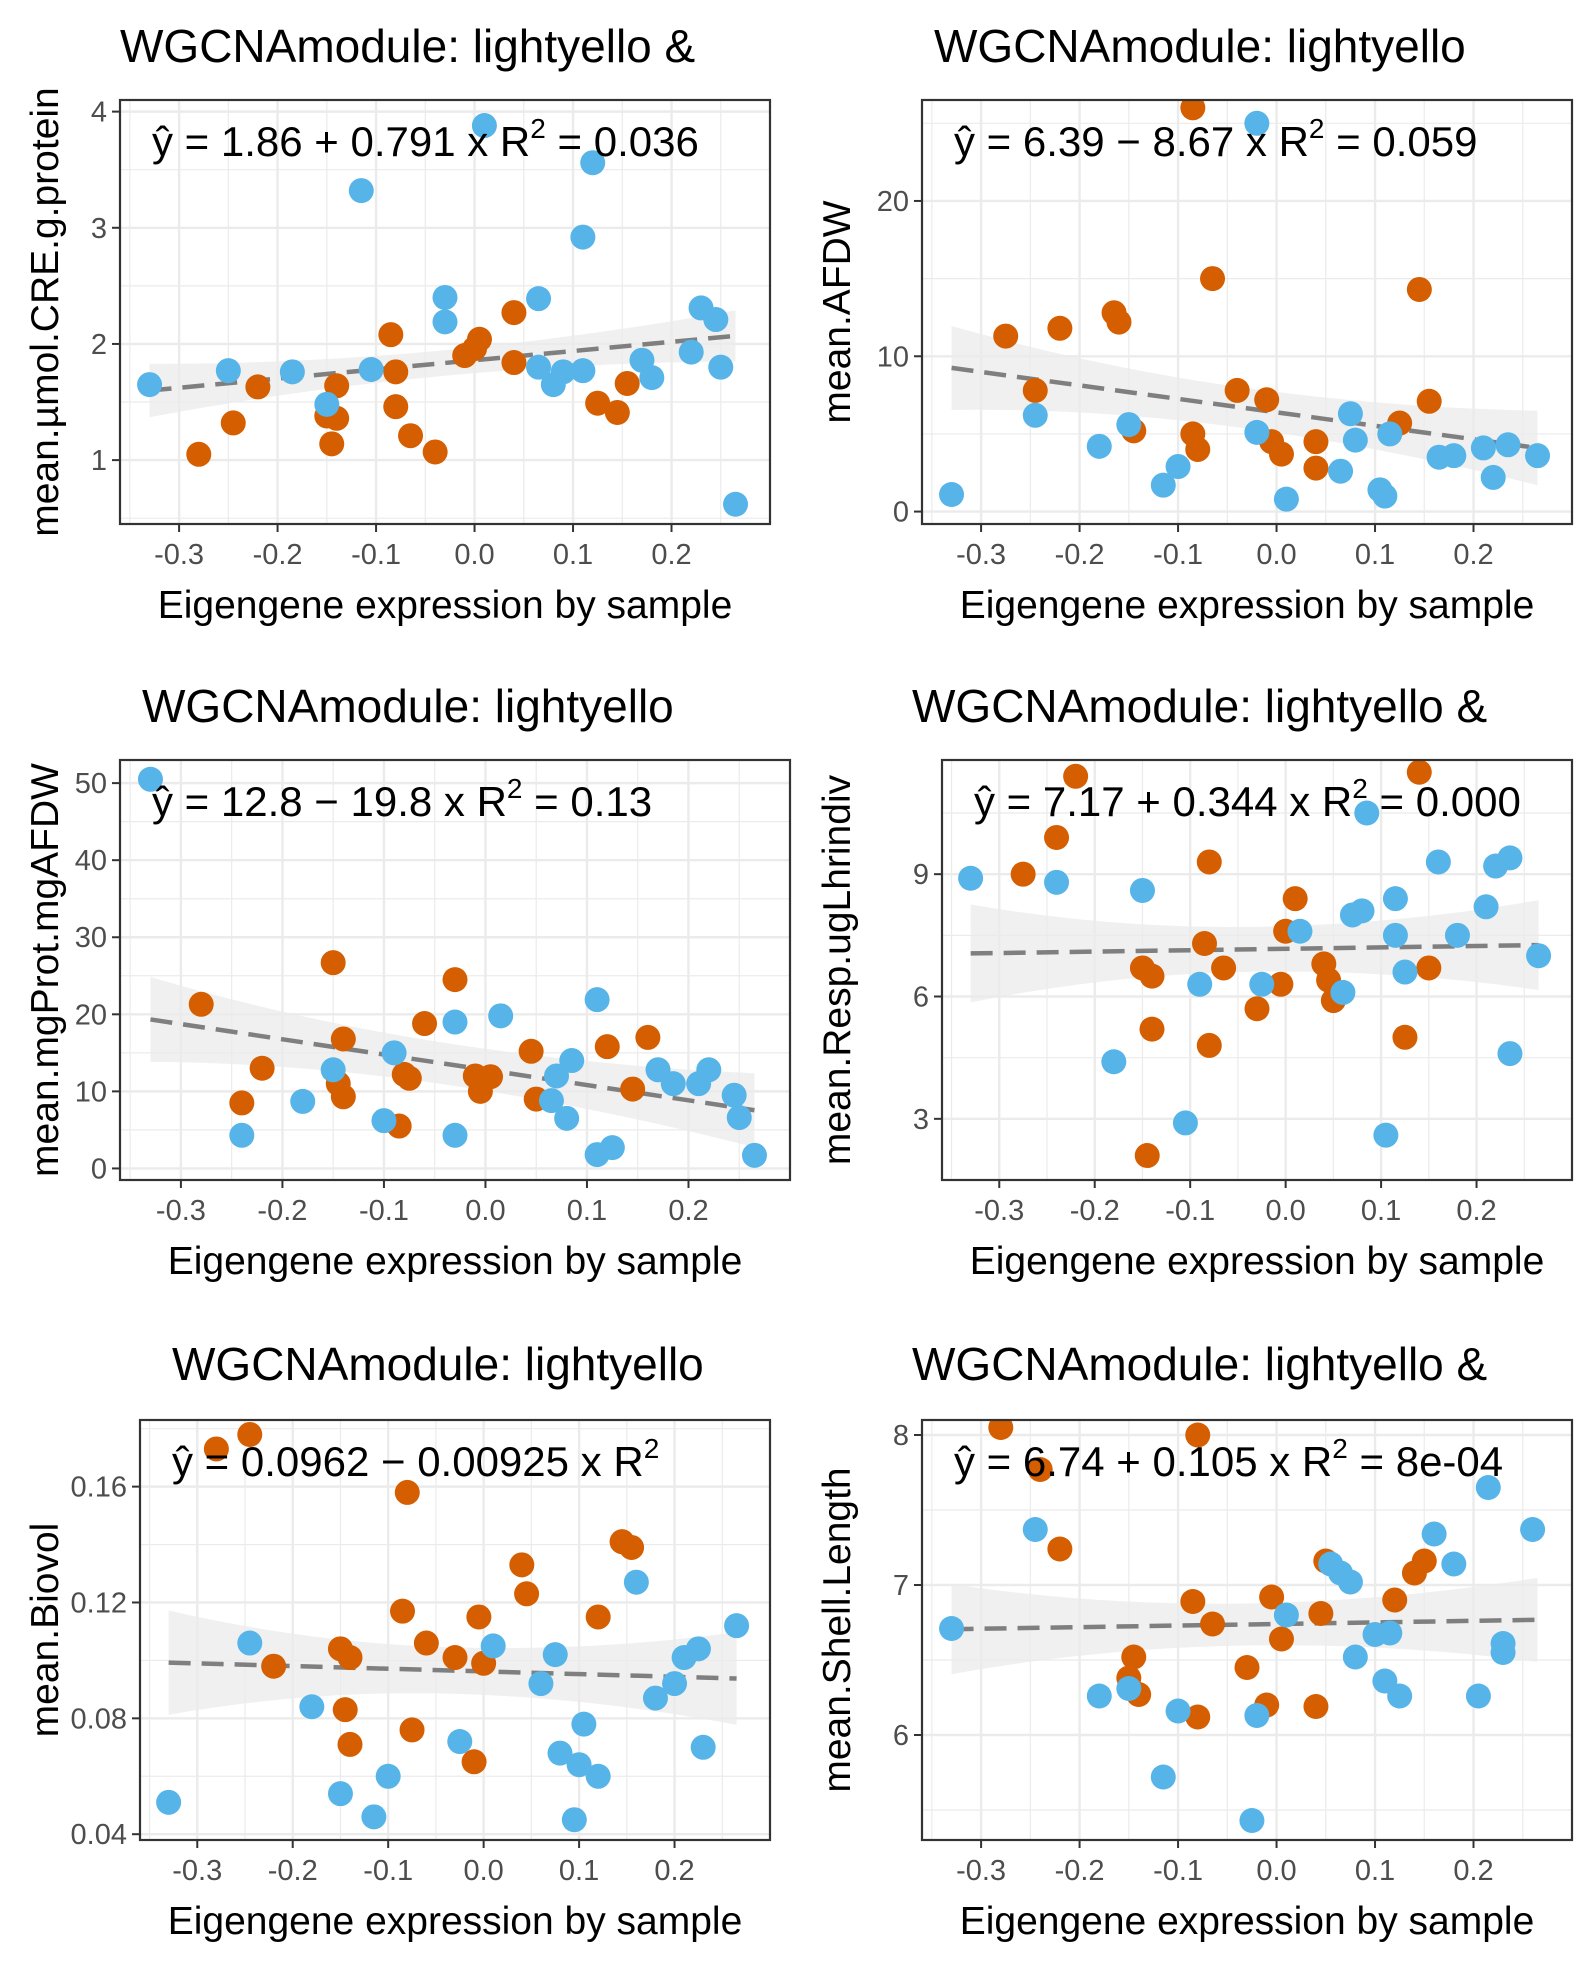 The width and height of the screenshot is (1584, 1981). Describe the element at coordinates (403, 1461) in the screenshot. I see `equation-lhs: = 0.0962 − 0.00925 x` at that location.